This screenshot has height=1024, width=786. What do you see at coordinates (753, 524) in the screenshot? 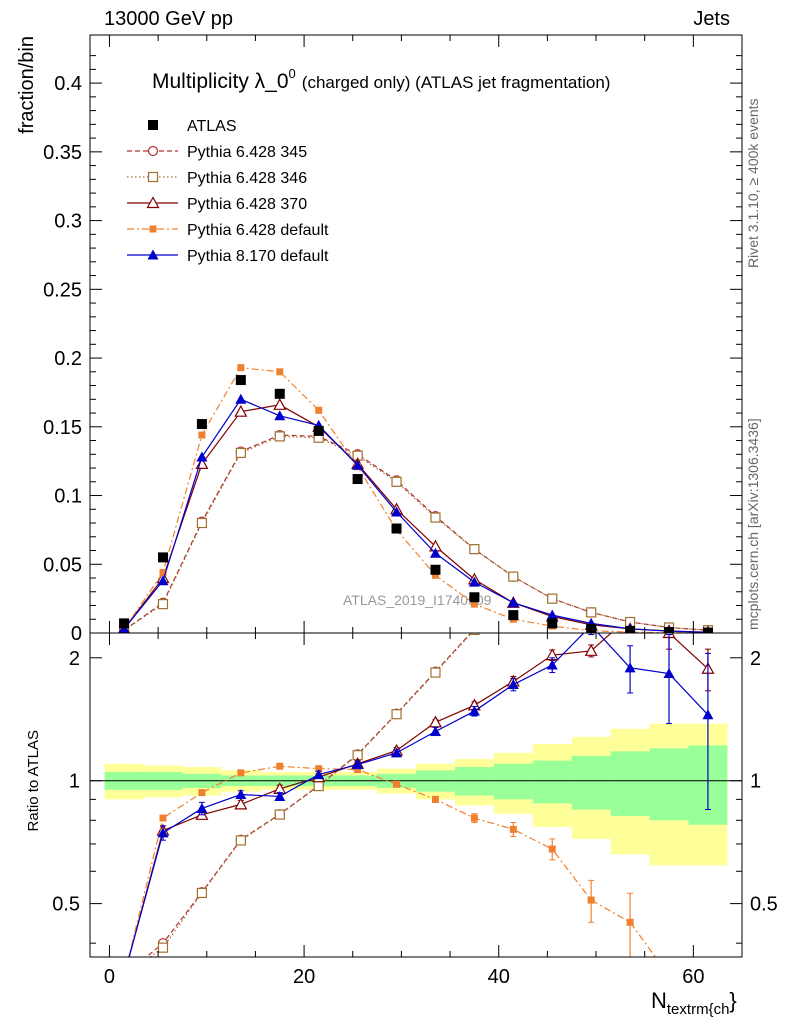
I see `mcplots-label: mcplots.cern.ch [arXiv:1306.3436]` at bounding box center [753, 524].